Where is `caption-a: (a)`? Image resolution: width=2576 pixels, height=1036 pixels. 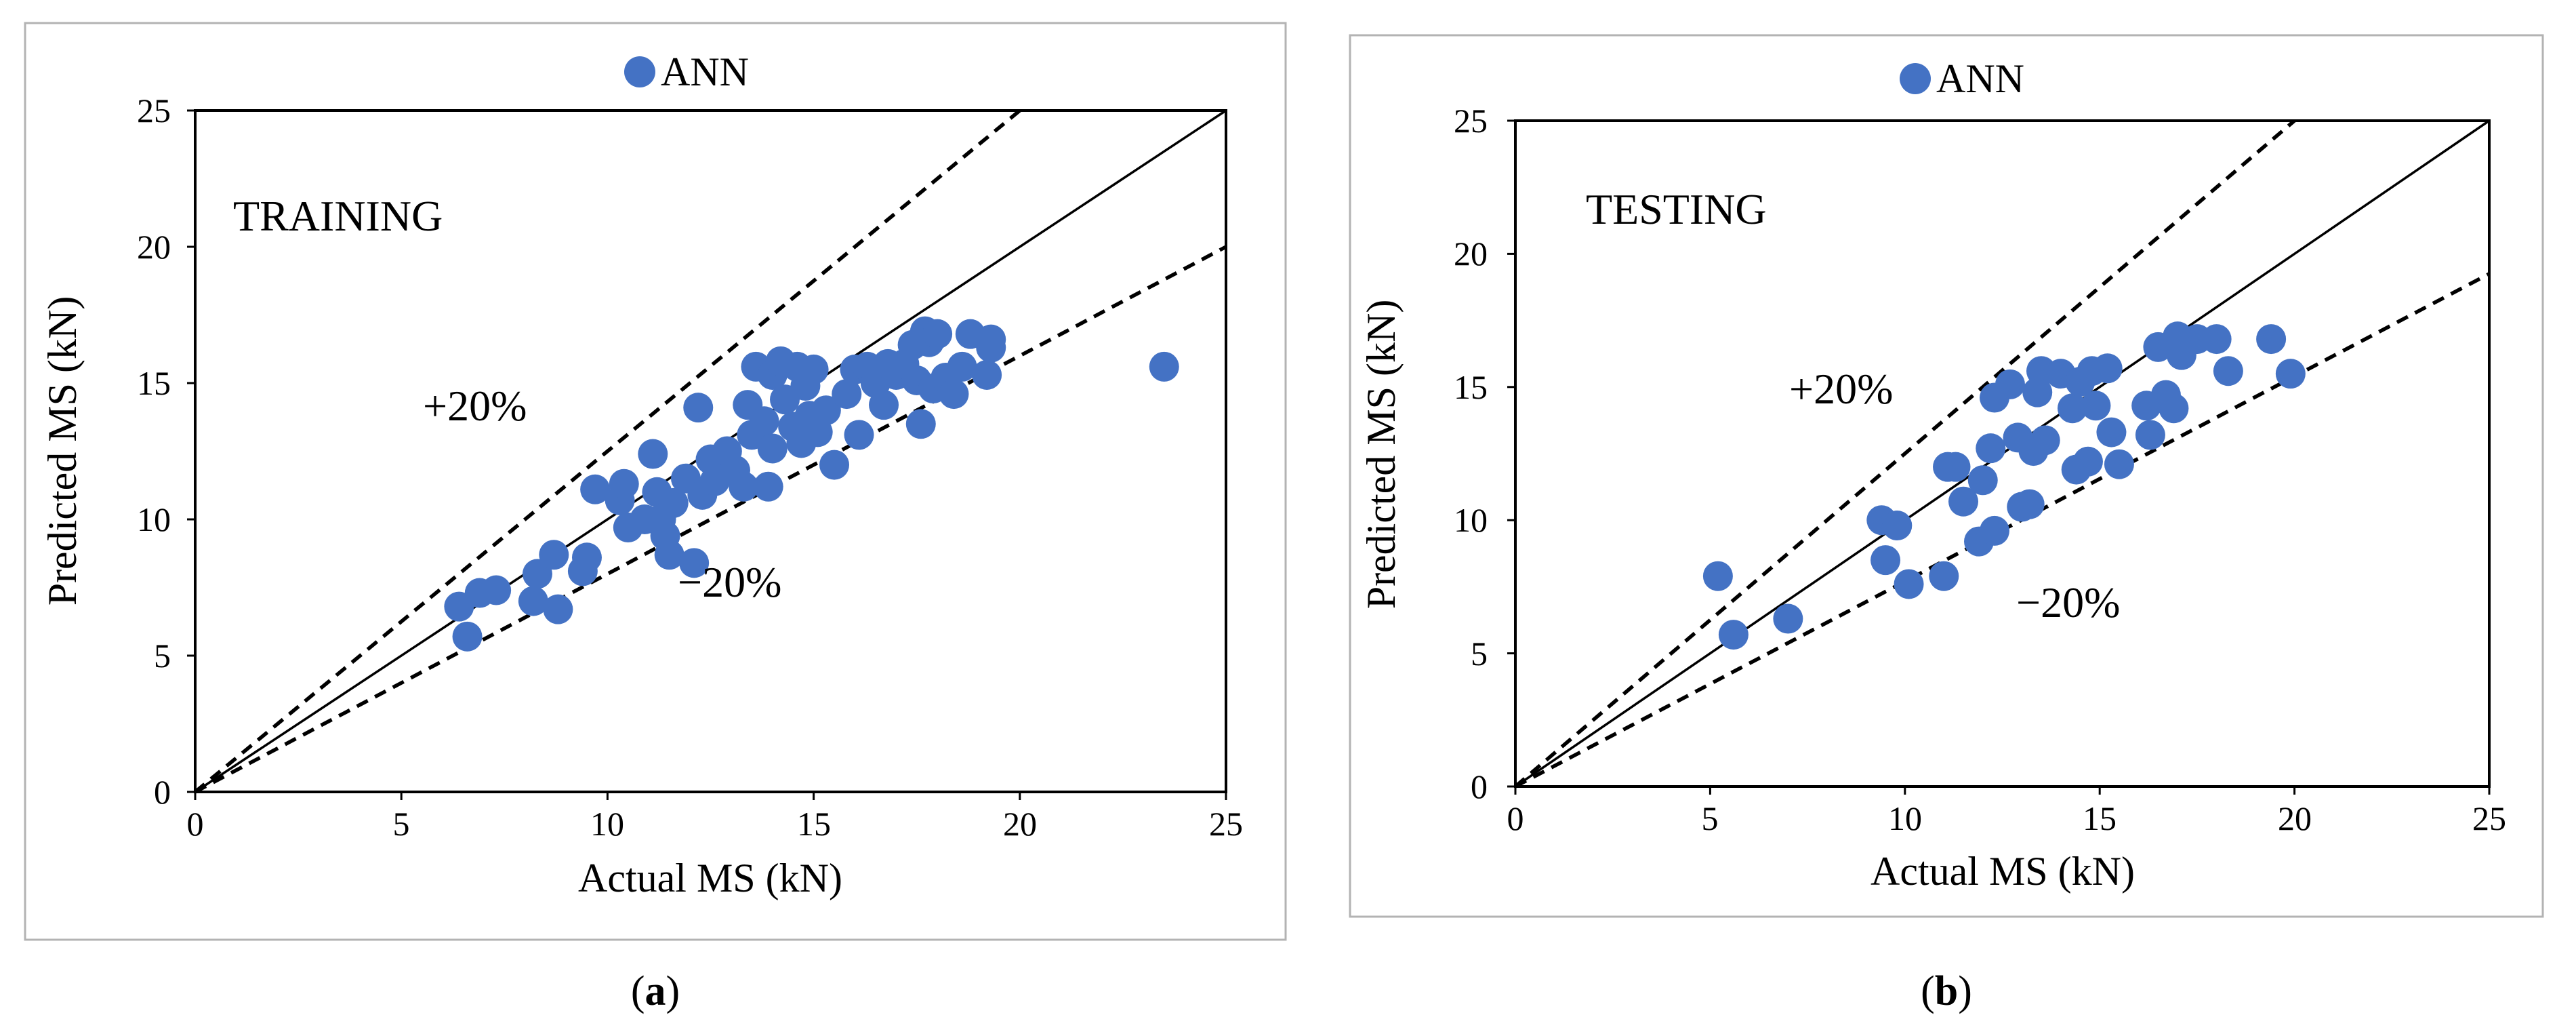
caption-a: (a) is located at coordinates (655, 991).